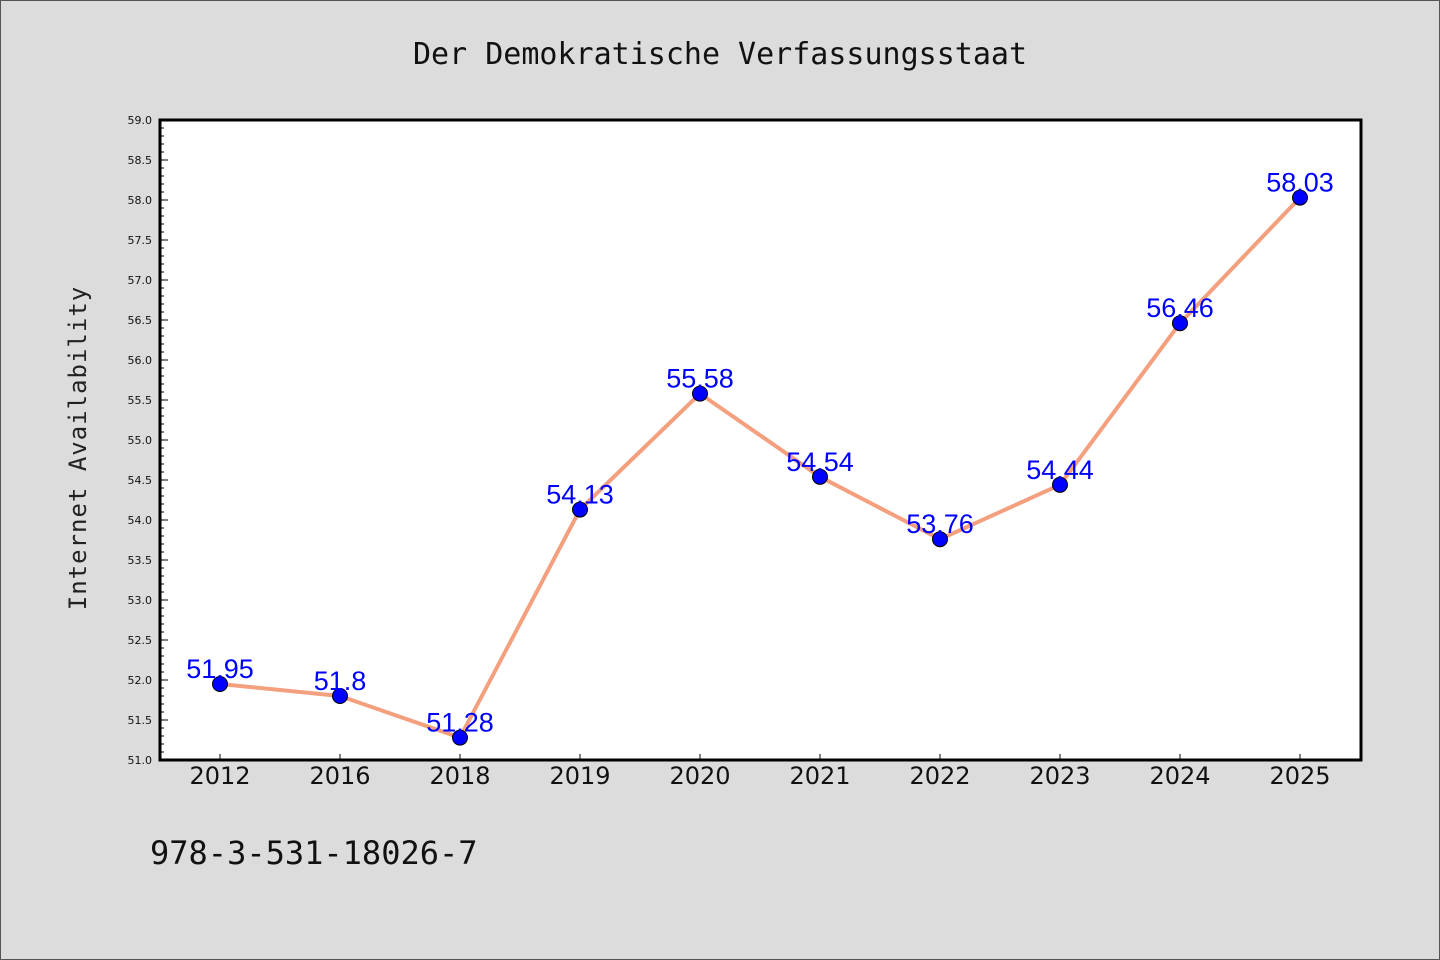 The width and height of the screenshot is (1440, 960). What do you see at coordinates (140, 760) in the screenshot?
I see `y-tick-label: 51.0` at bounding box center [140, 760].